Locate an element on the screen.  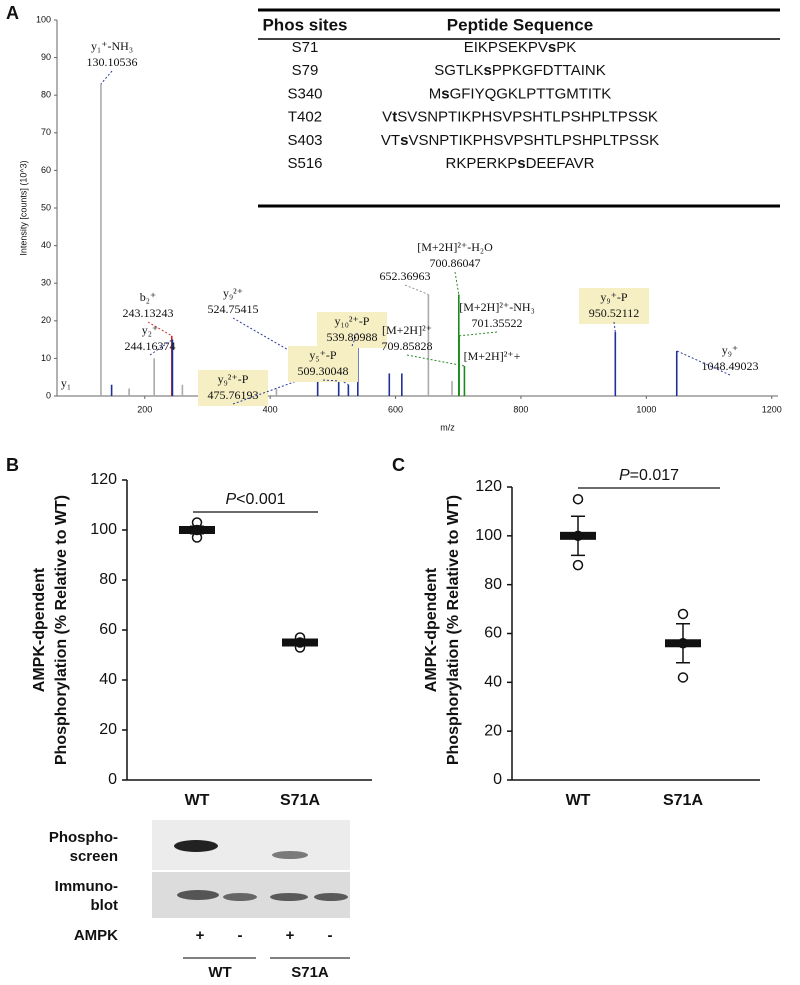
ion-mz: 539.80988 is located at coordinates (352, 337).